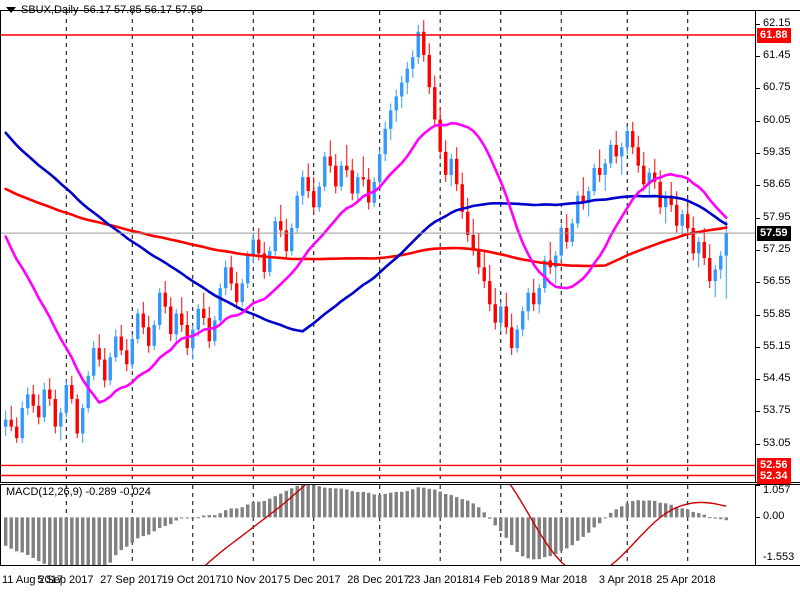 The image size is (800, 600). Describe the element at coordinates (777, 345) in the screenshot. I see `price-tick-label: 55.15` at that location.